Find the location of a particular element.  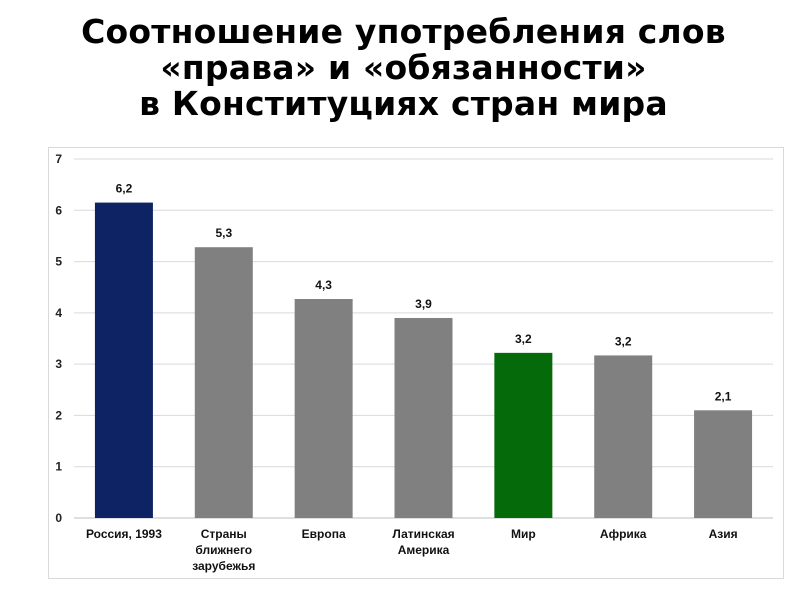

data-label: 2,1 is located at coordinates (723, 396).